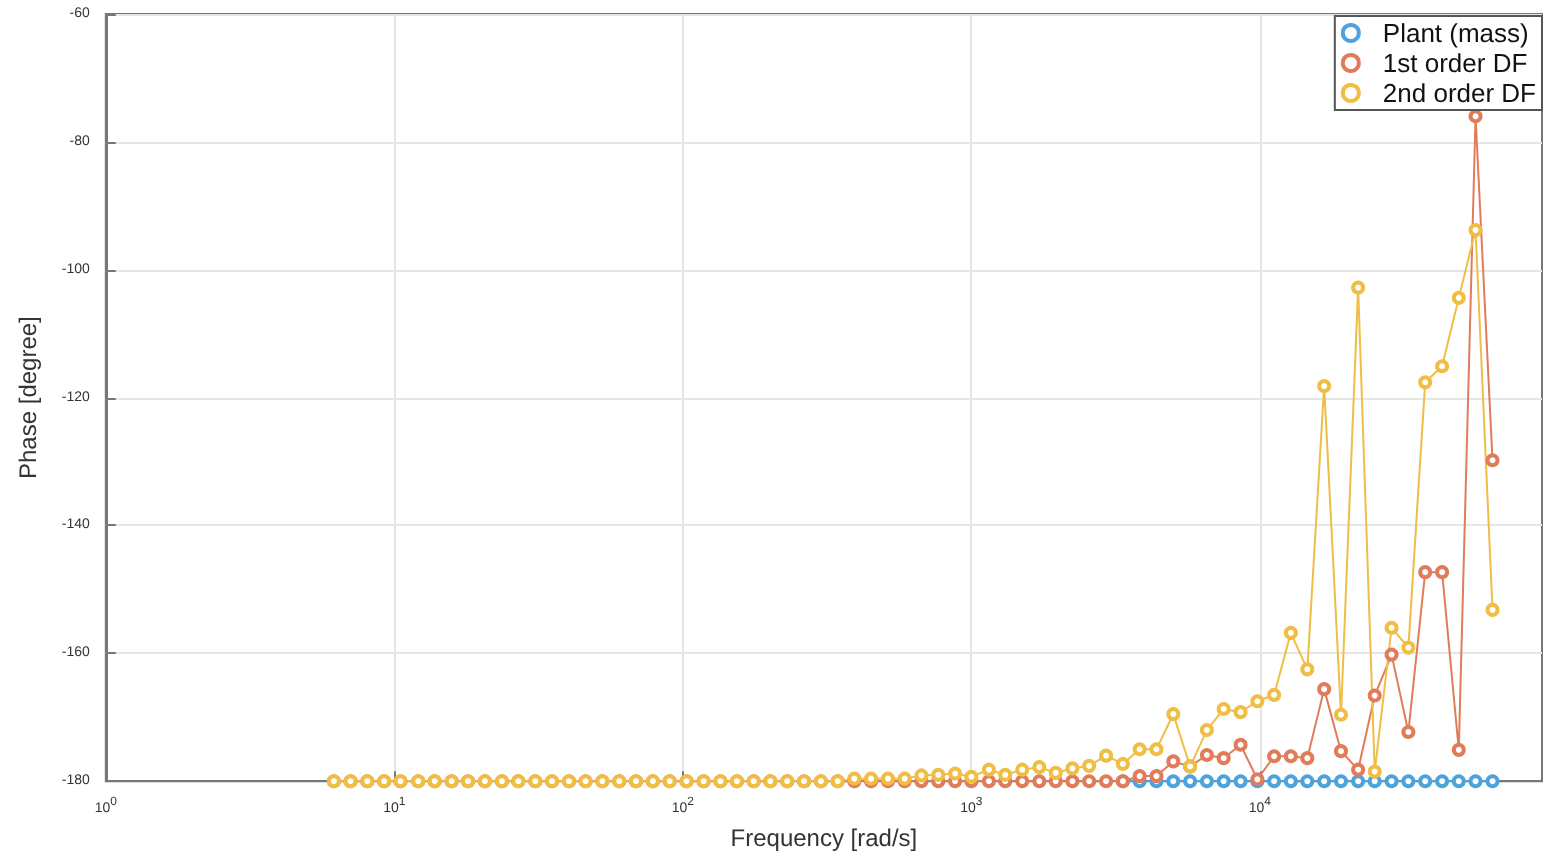 The image size is (1548, 860). I want to click on y-axis-title: Phase [degree], so click(28, 398).